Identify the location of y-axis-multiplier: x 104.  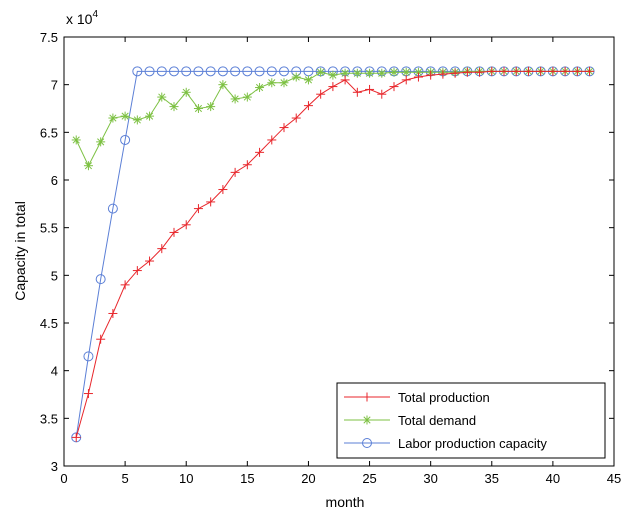
(82, 18).